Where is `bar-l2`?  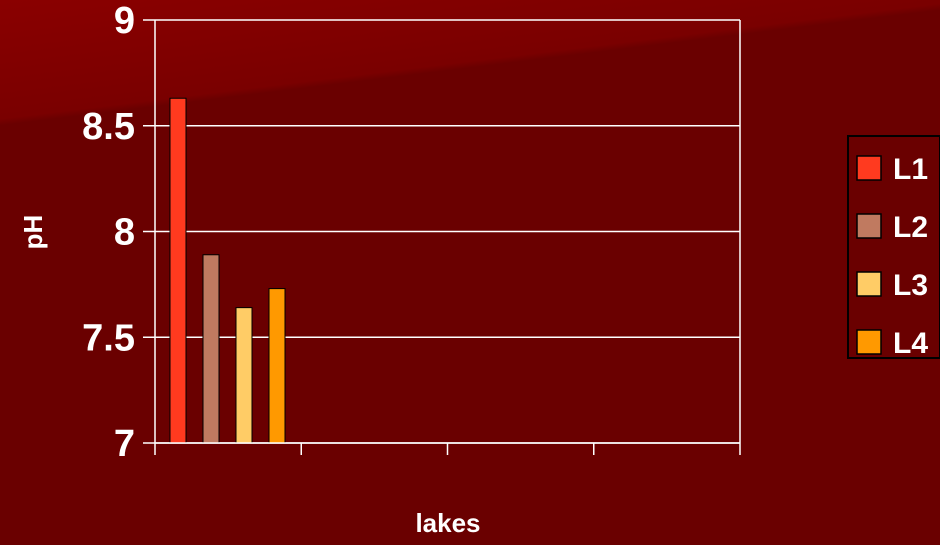
bar-l2 is located at coordinates (211, 349).